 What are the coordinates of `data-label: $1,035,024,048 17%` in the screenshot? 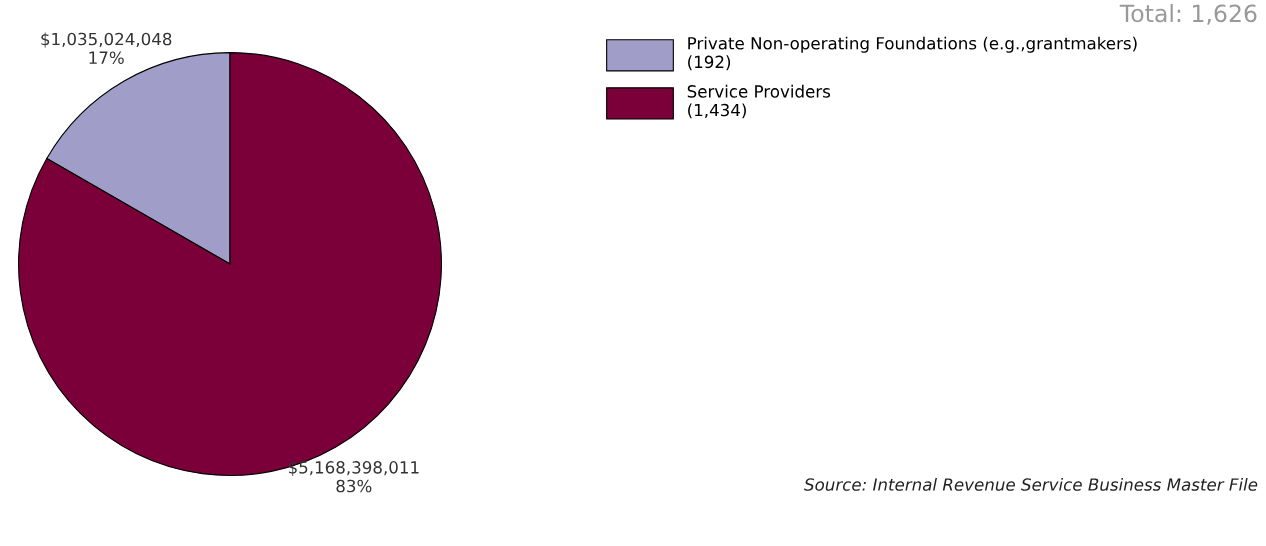 It's located at (106, 48).